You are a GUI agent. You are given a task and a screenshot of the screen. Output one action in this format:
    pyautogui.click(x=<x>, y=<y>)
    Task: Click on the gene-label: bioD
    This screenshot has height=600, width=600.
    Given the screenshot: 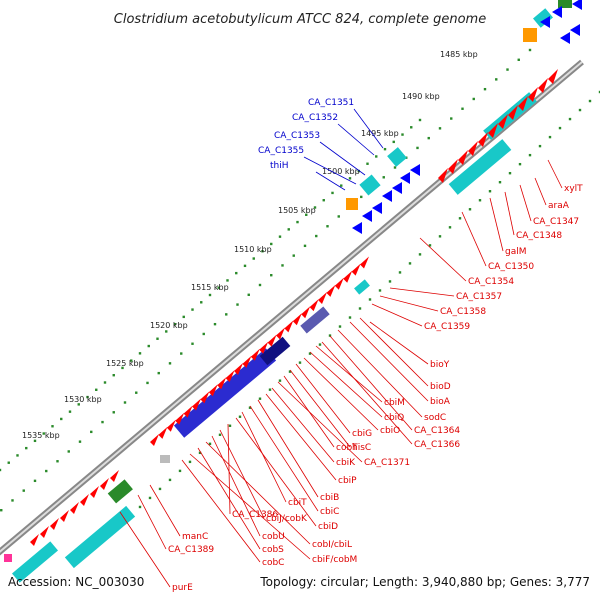 What is the action you would take?
    pyautogui.click(x=440, y=387)
    